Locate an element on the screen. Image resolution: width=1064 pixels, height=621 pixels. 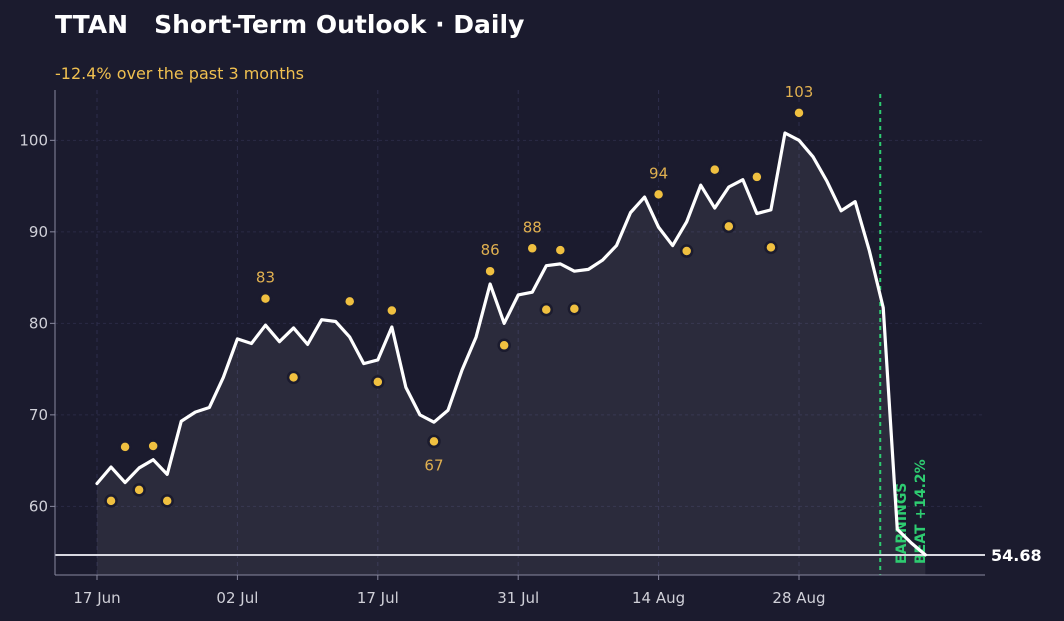
chart-subtitle: -12.4% over the past 3 months is located at coordinates (179, 73).